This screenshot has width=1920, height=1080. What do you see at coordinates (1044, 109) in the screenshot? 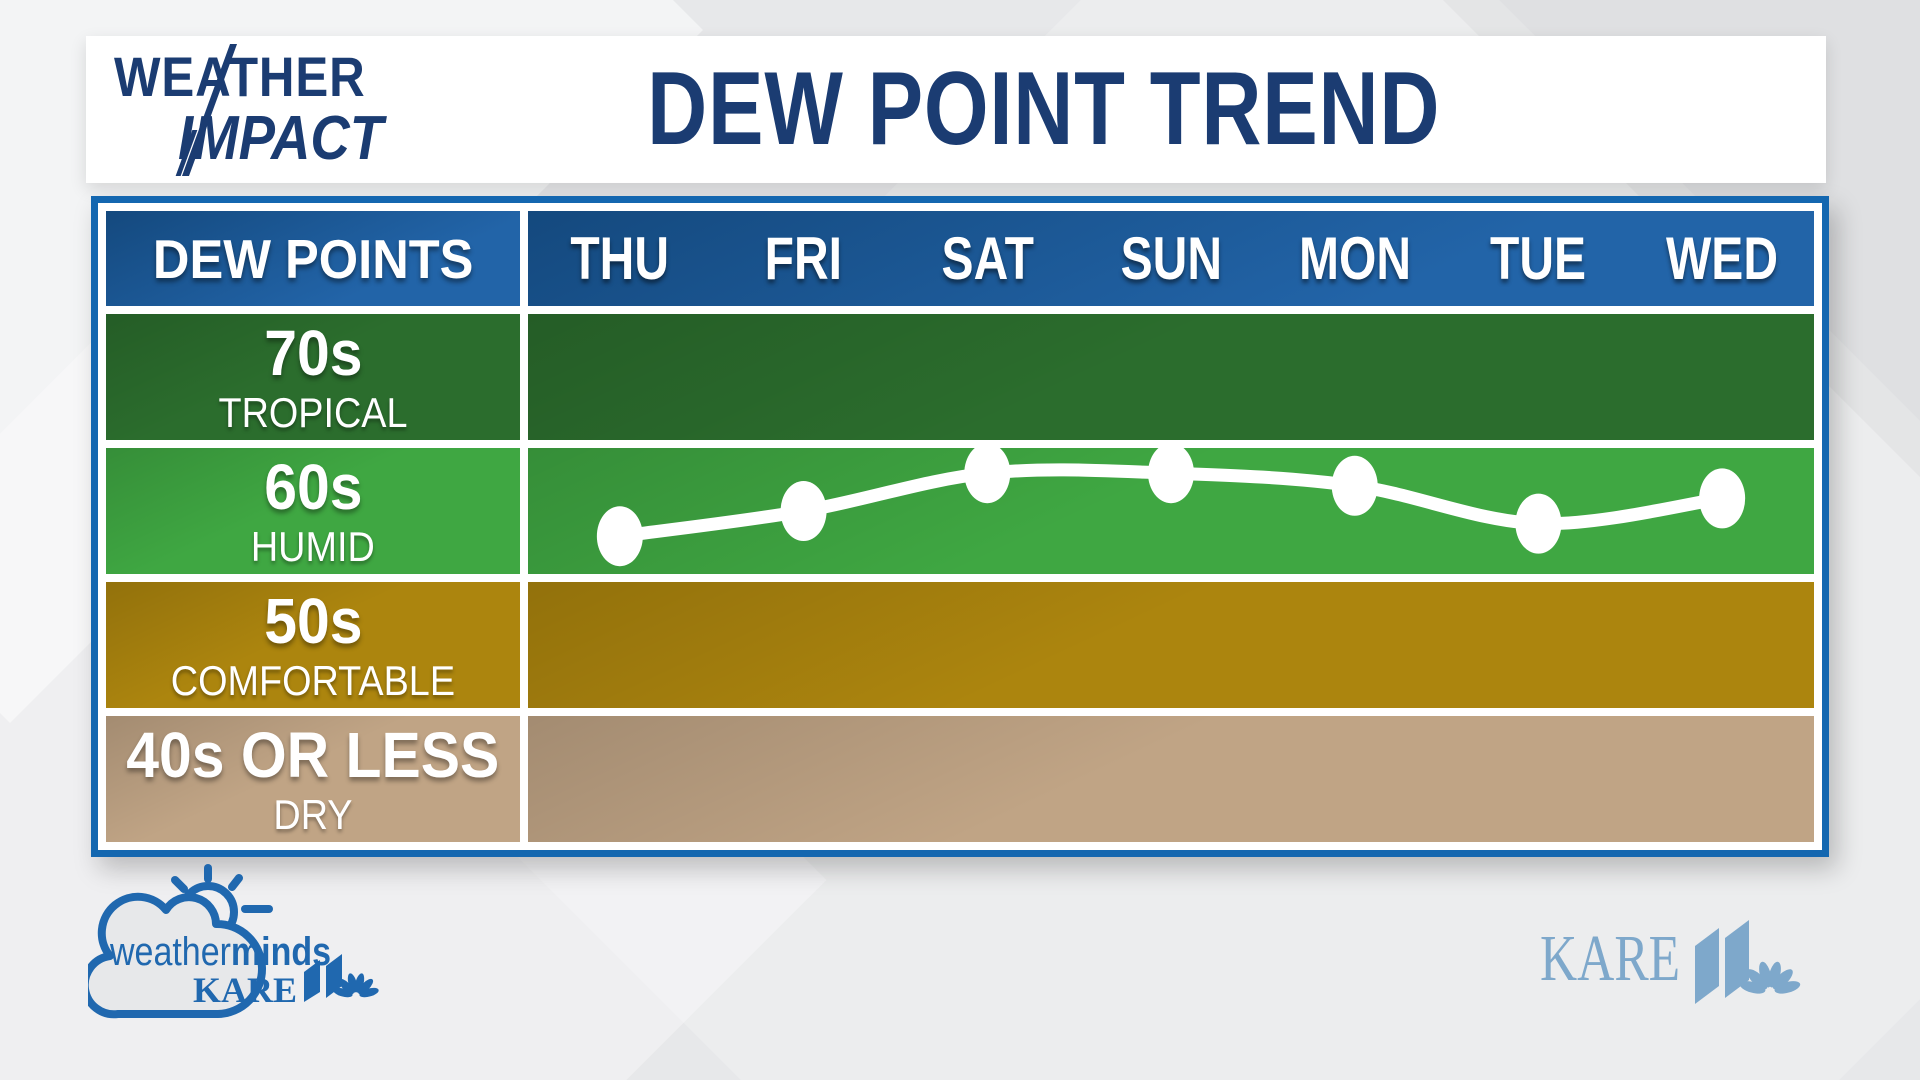
I see `page-title: DEW POINT TREND` at bounding box center [1044, 109].